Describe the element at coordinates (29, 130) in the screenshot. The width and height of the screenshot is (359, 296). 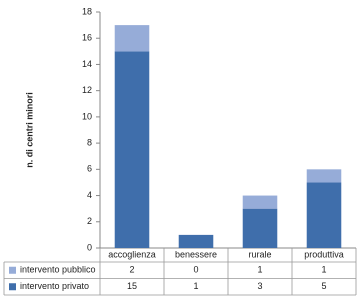
I see `y-axis-label: n. di centri minori` at that location.